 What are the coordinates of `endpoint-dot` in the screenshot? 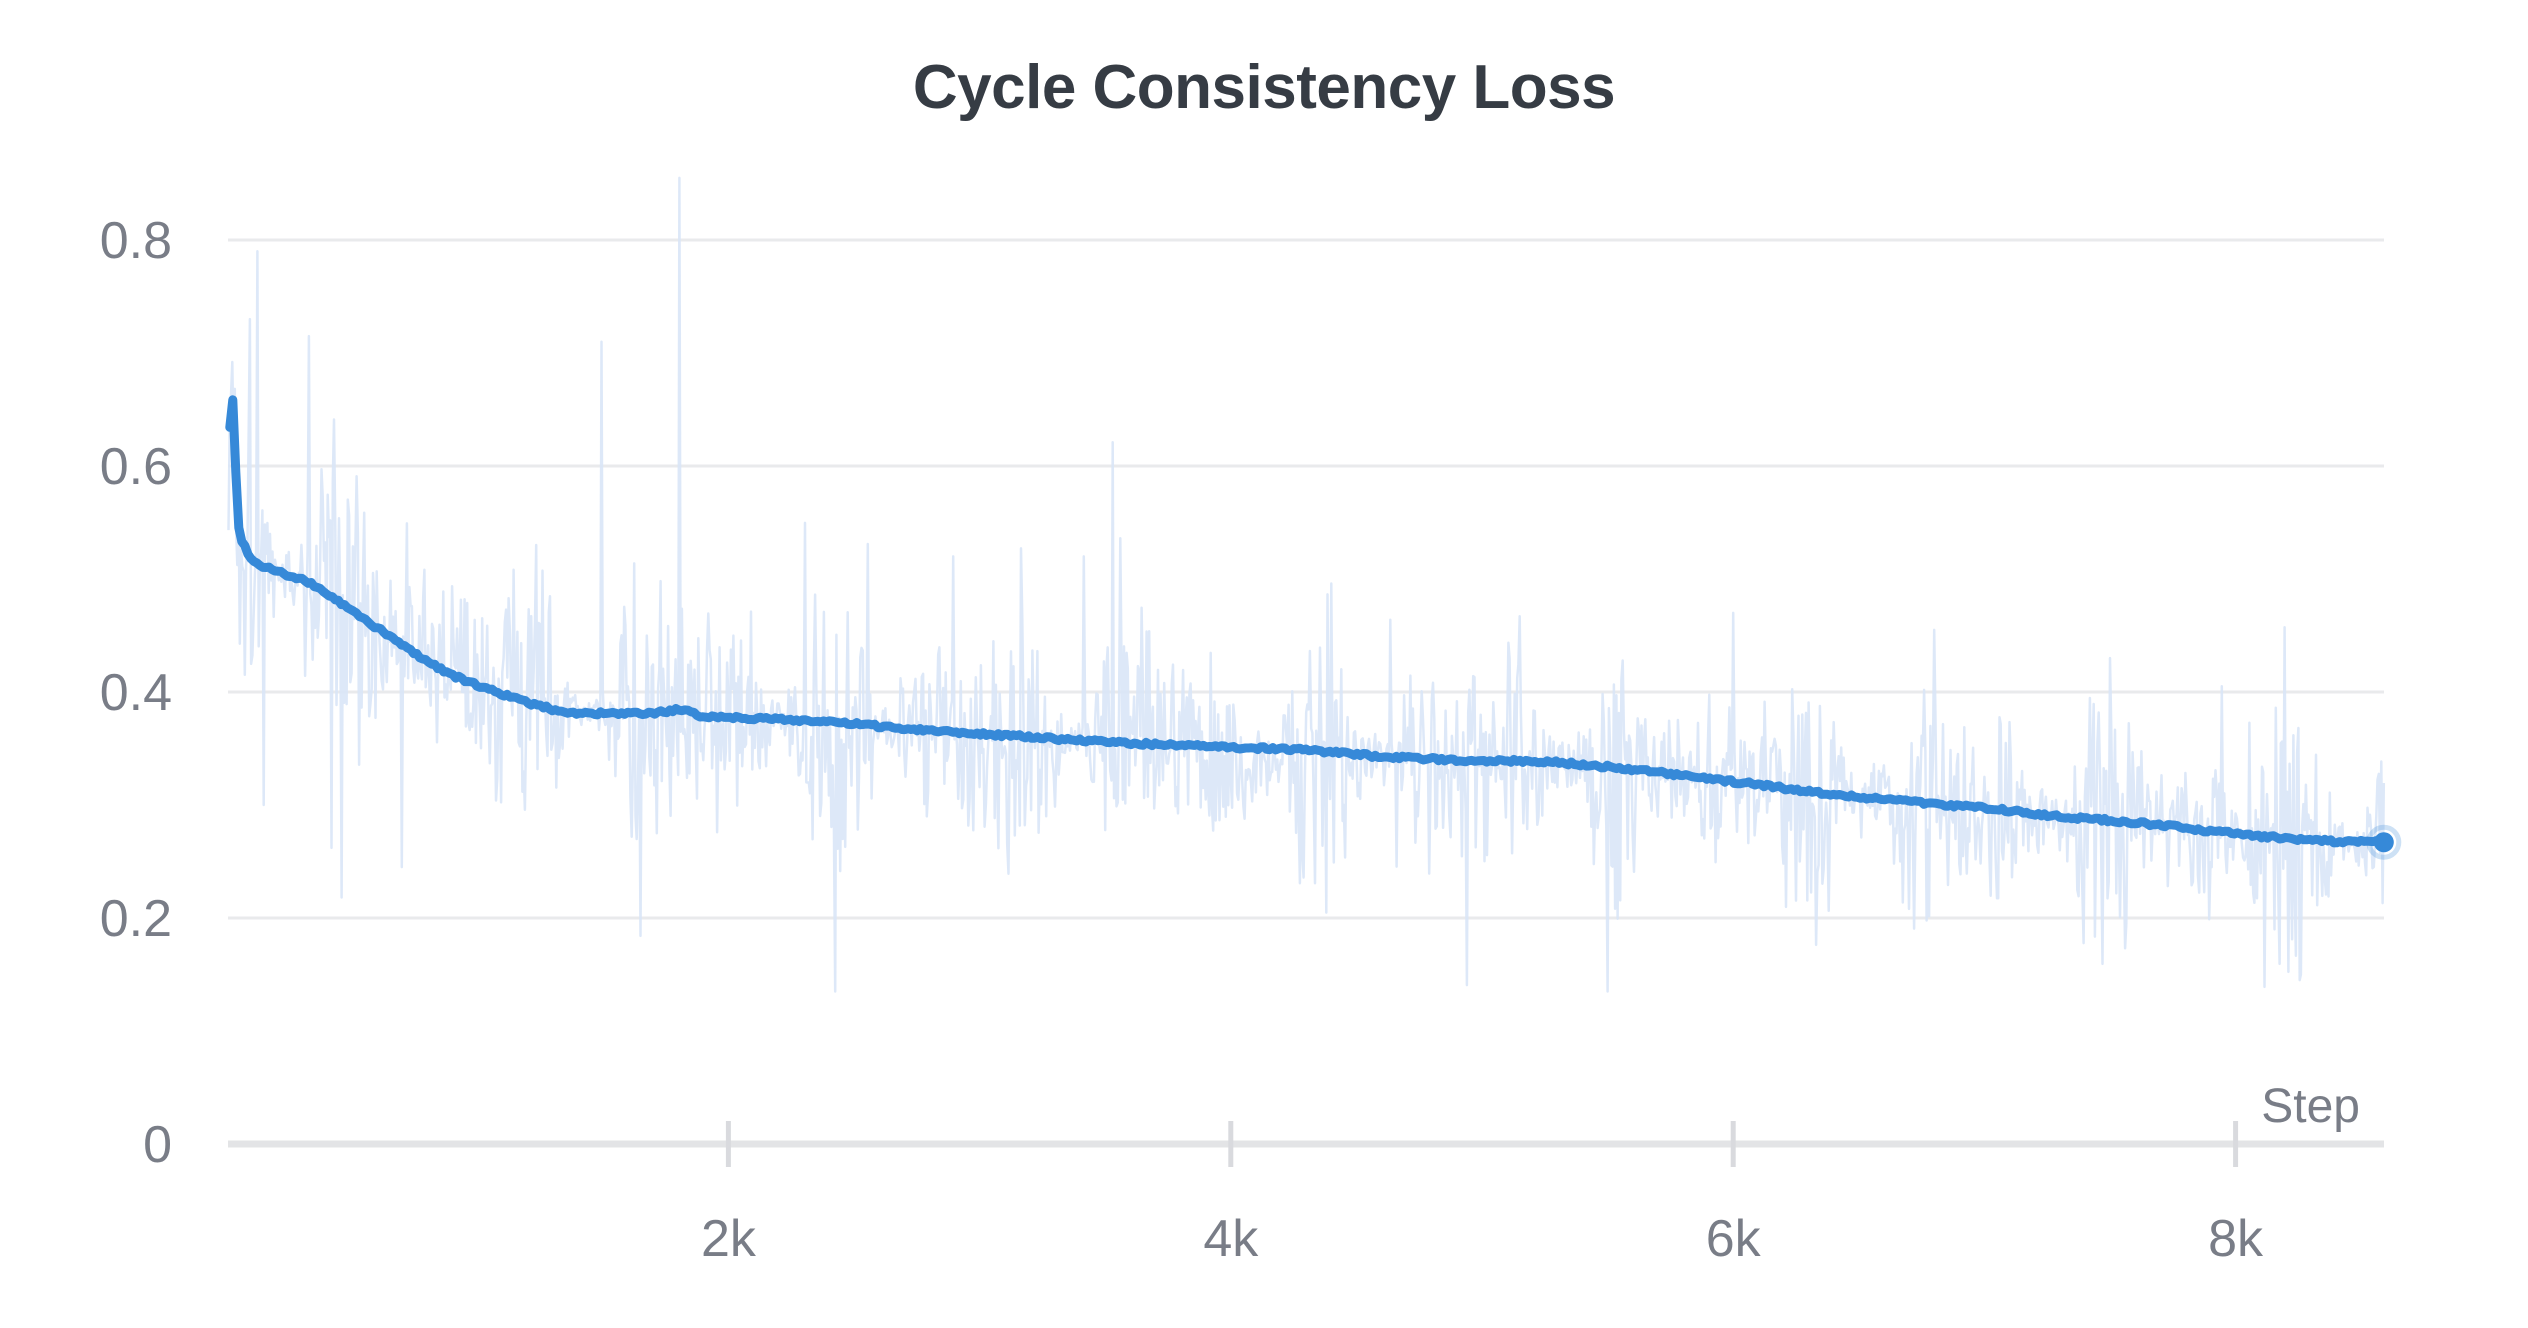 It's located at (2383, 842).